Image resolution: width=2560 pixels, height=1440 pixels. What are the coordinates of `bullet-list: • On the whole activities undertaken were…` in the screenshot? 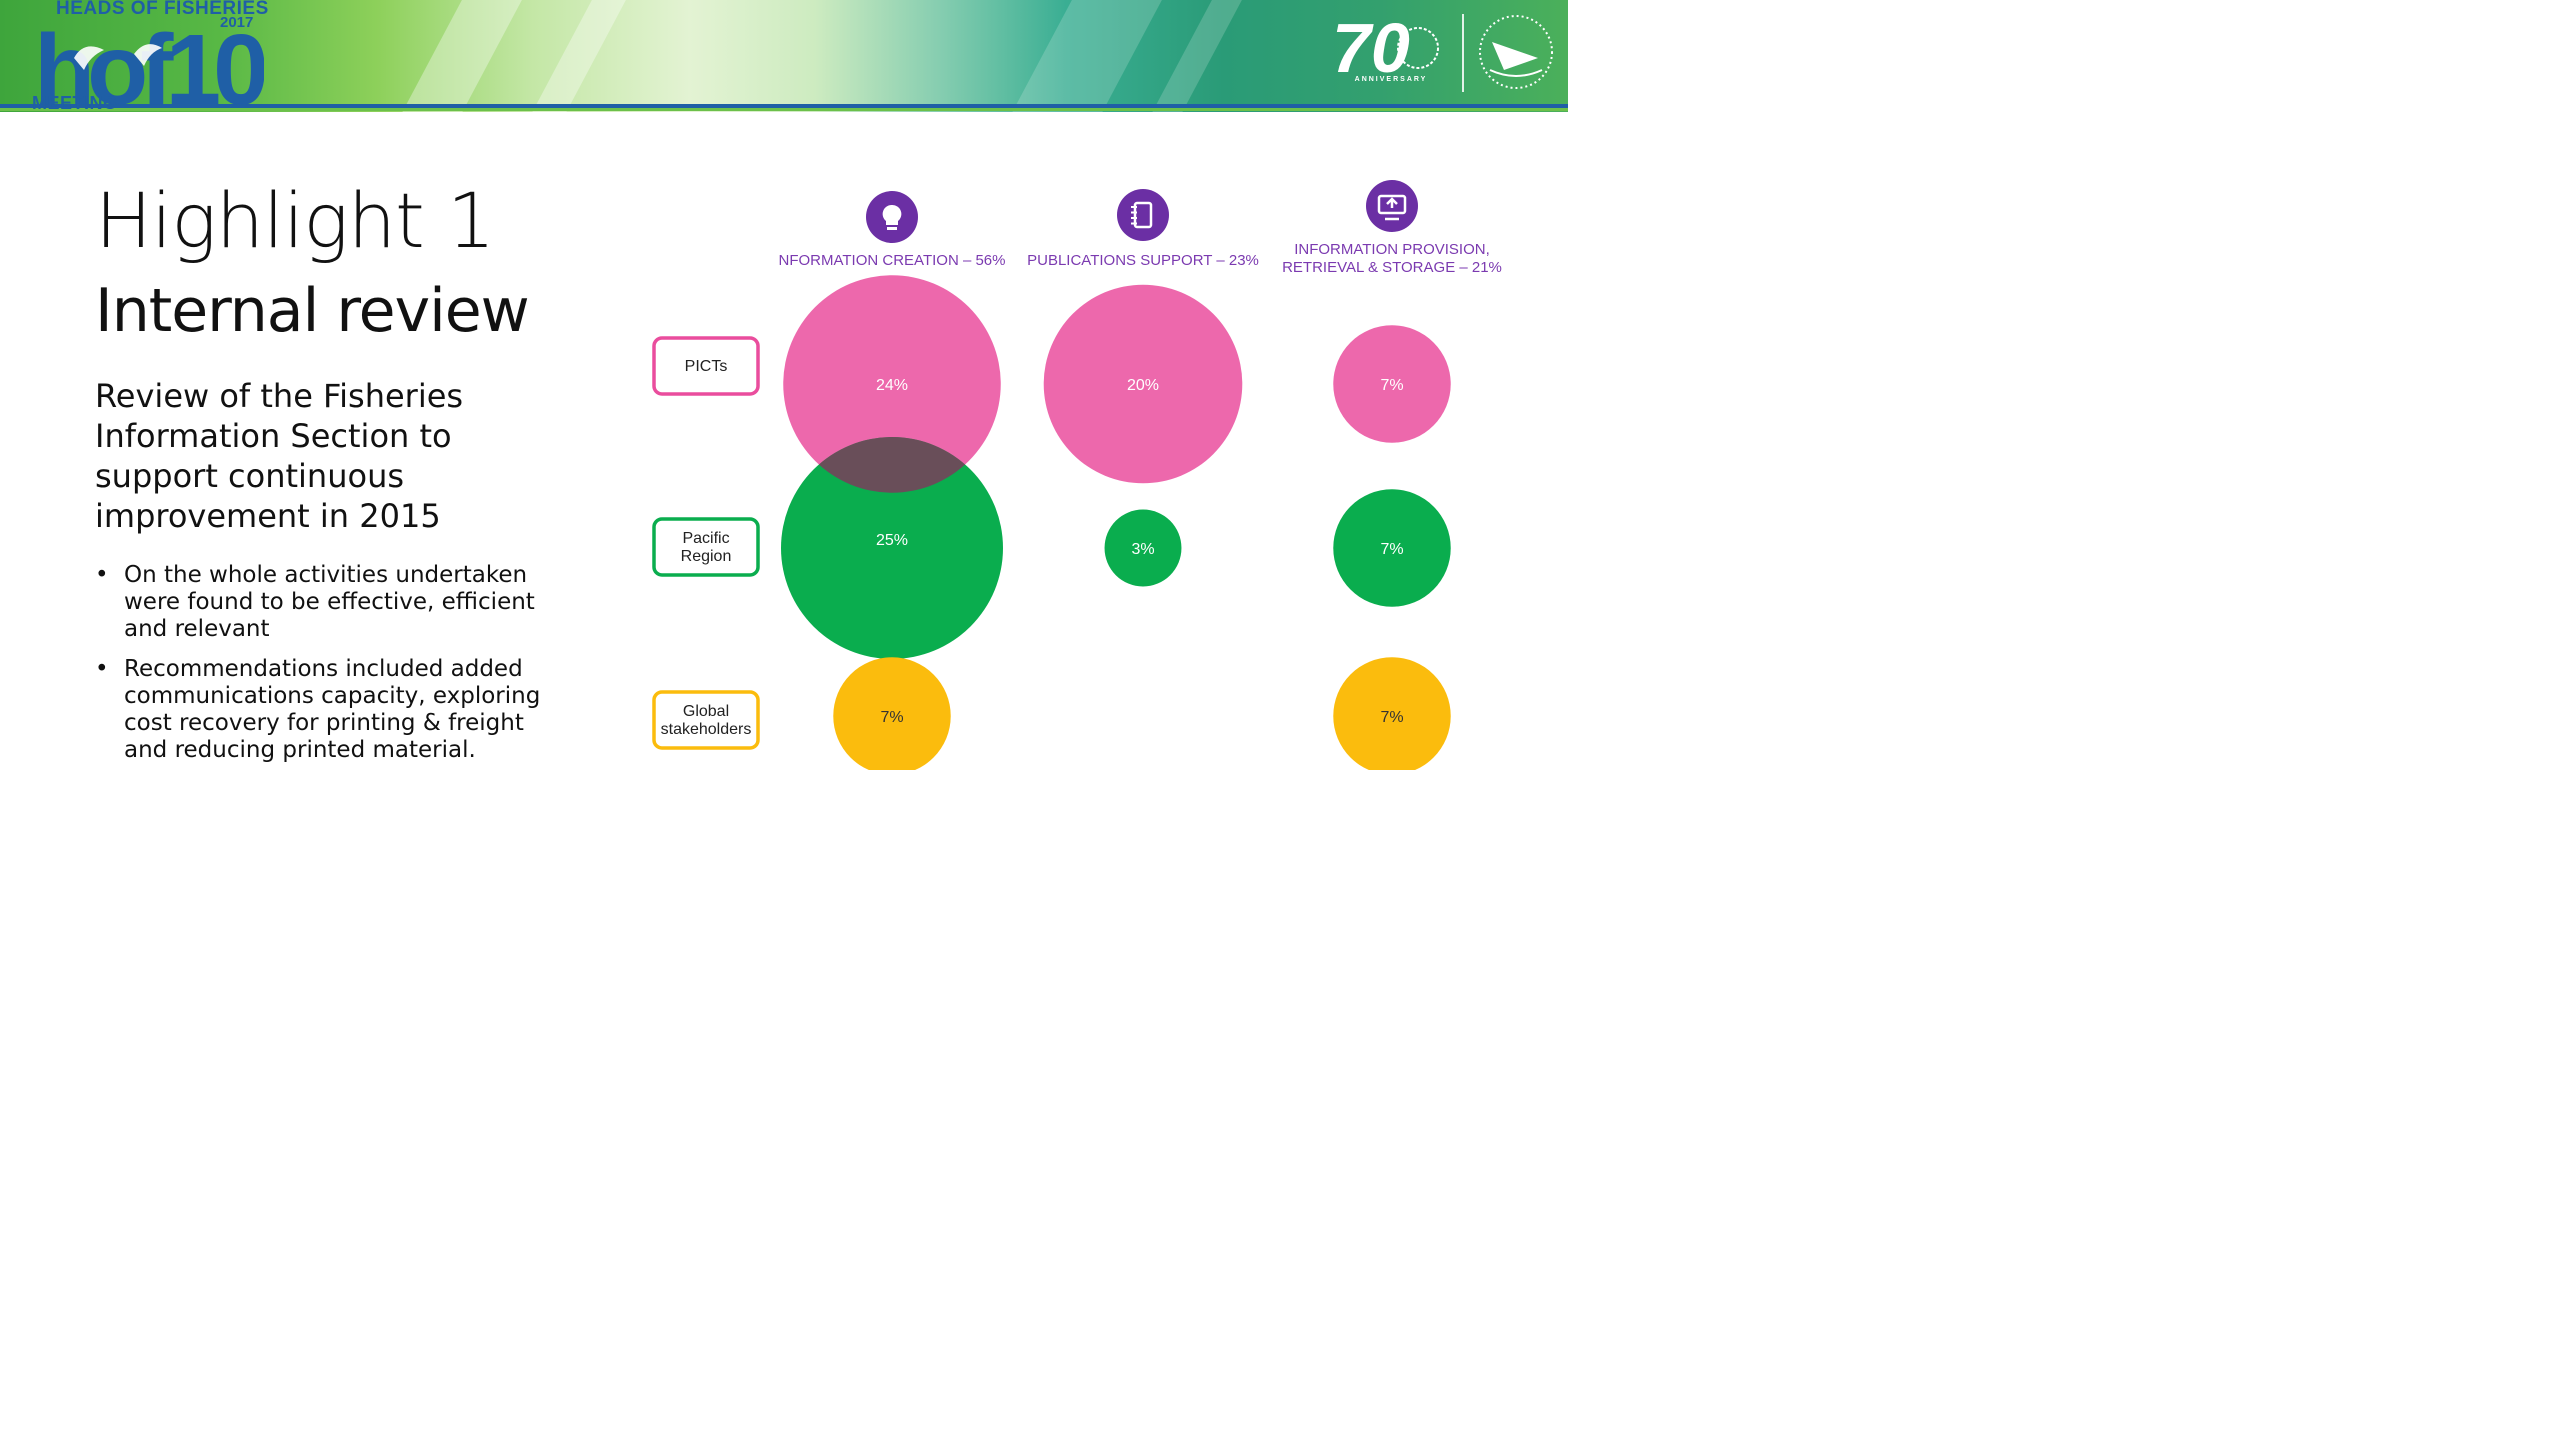 It's located at (330, 669).